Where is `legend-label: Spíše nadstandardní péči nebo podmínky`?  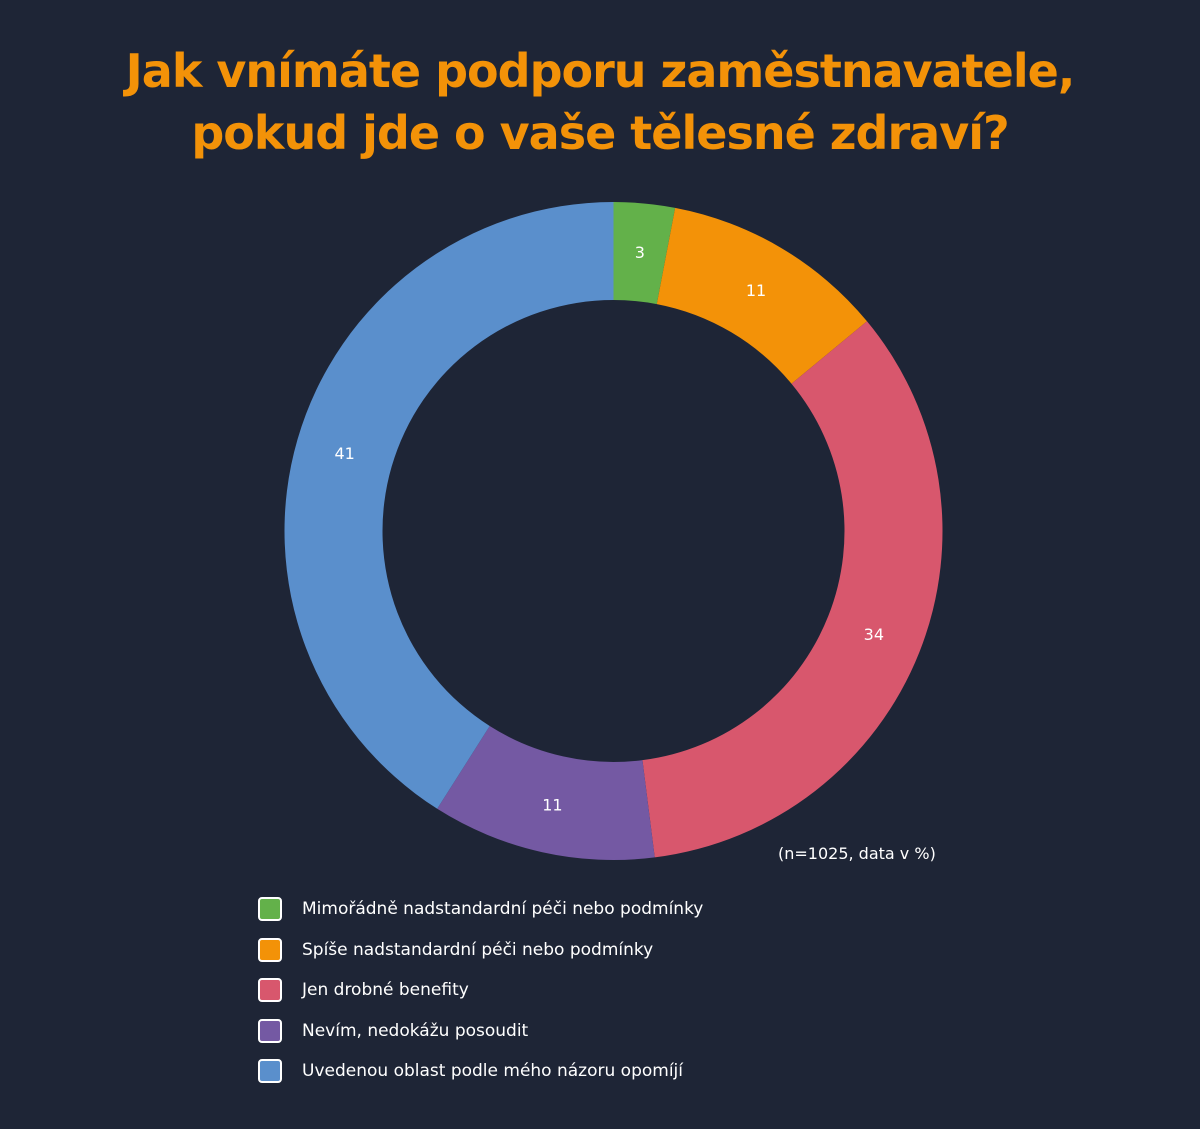 legend-label: Spíše nadstandardní péči nebo podmínky is located at coordinates (478, 949).